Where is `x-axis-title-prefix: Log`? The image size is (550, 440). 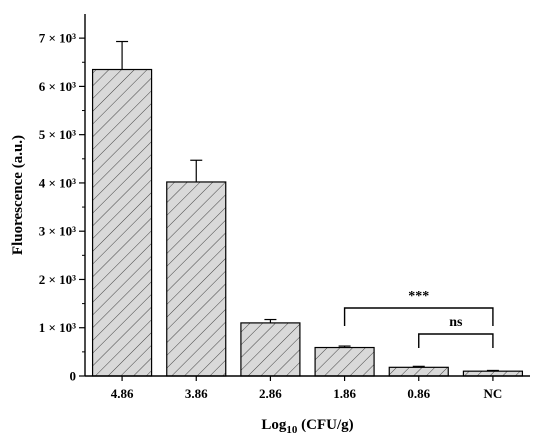
x-axis-title-prefix: Log is located at coordinates (274, 425).